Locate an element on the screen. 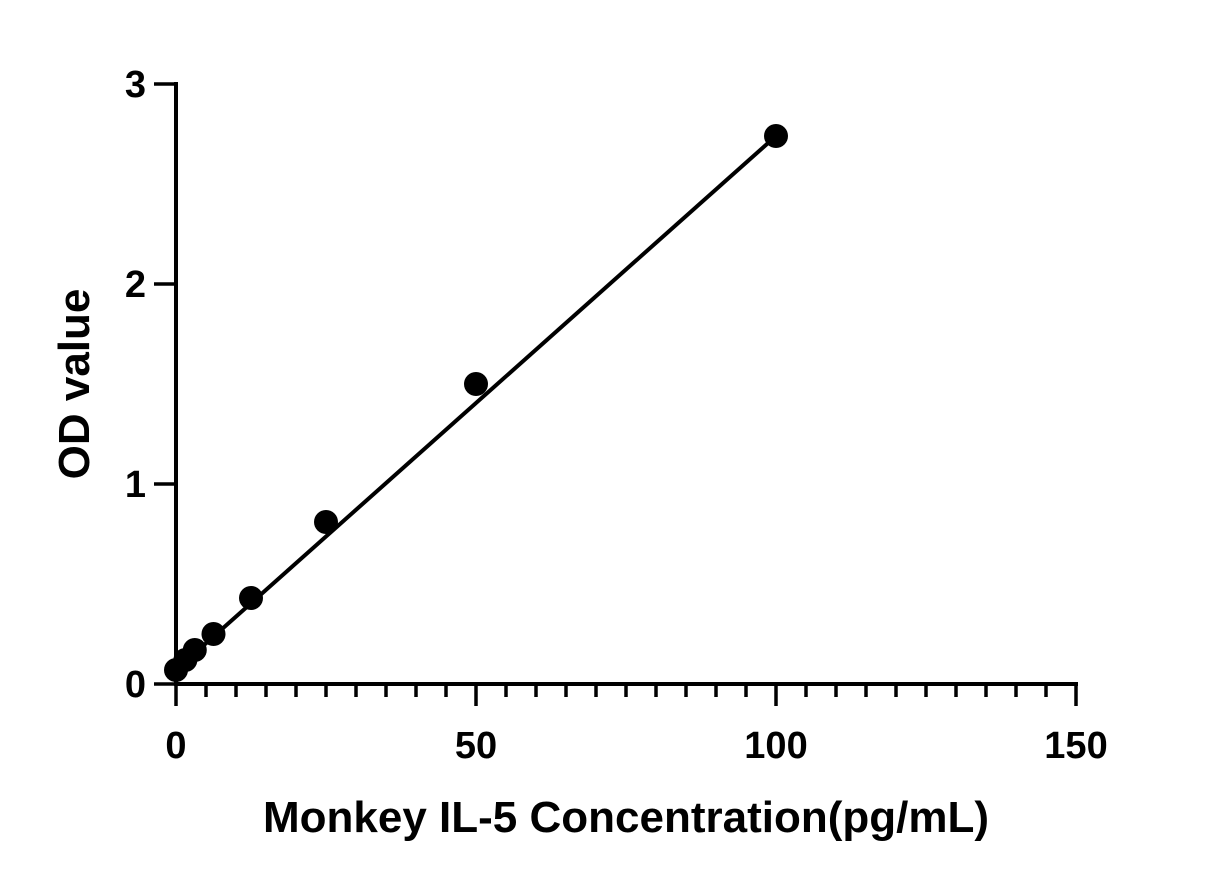  y-axis-title: OD value is located at coordinates (74, 384).